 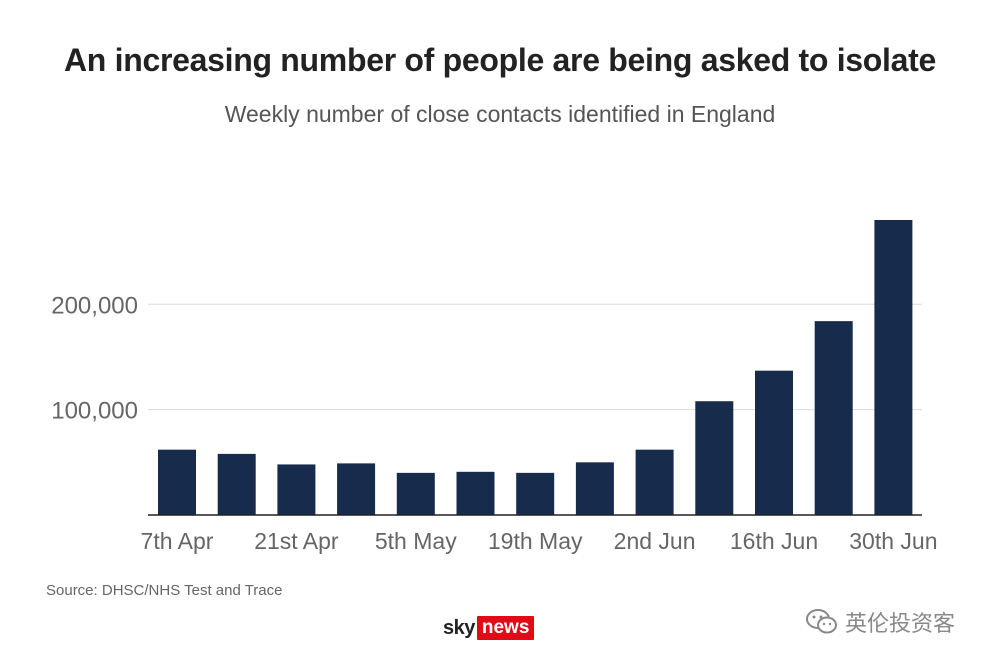 I want to click on x-tick-label: 30th Jun, so click(x=893, y=541).